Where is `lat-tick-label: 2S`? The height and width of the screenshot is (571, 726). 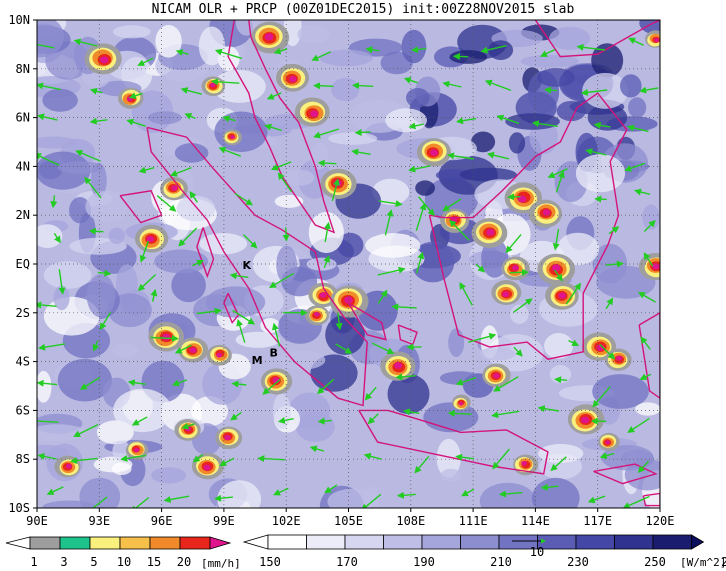
lat-tick-label: 2S is located at coordinates (23, 313).